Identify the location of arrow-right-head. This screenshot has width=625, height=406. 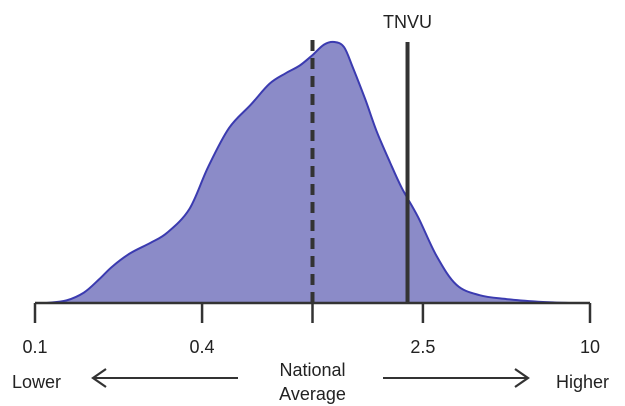
(522, 378).